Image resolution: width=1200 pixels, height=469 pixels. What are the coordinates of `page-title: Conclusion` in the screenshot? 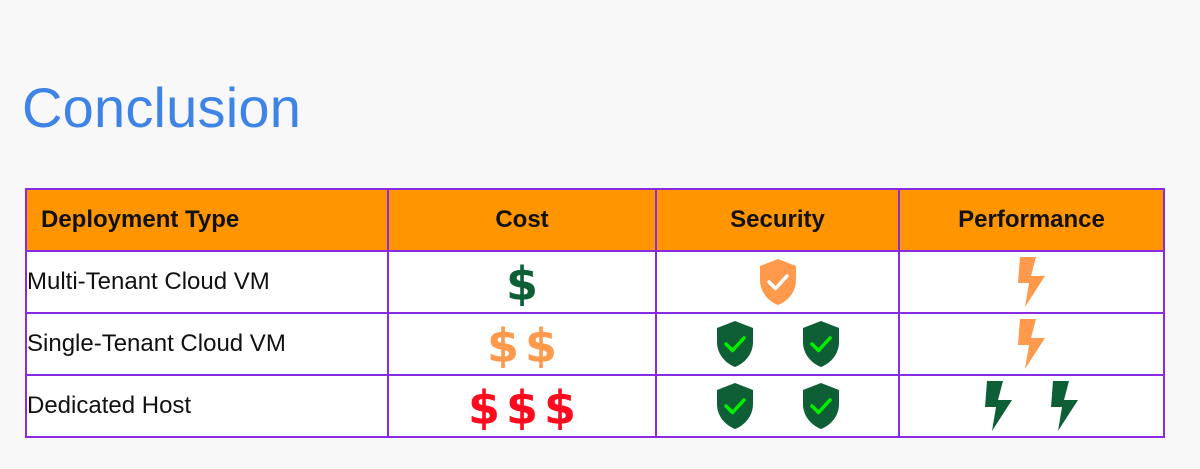 It's located at (162, 107).